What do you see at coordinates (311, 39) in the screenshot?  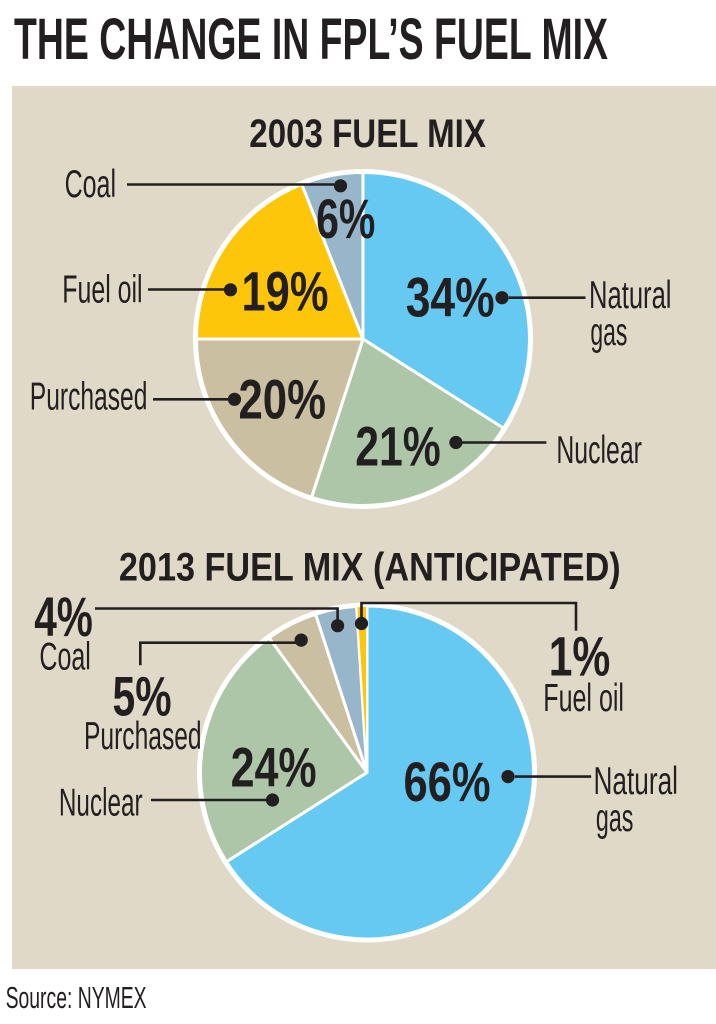 I see `svg-text: THE CHANGE IN FPL’S FUEL MIX` at bounding box center [311, 39].